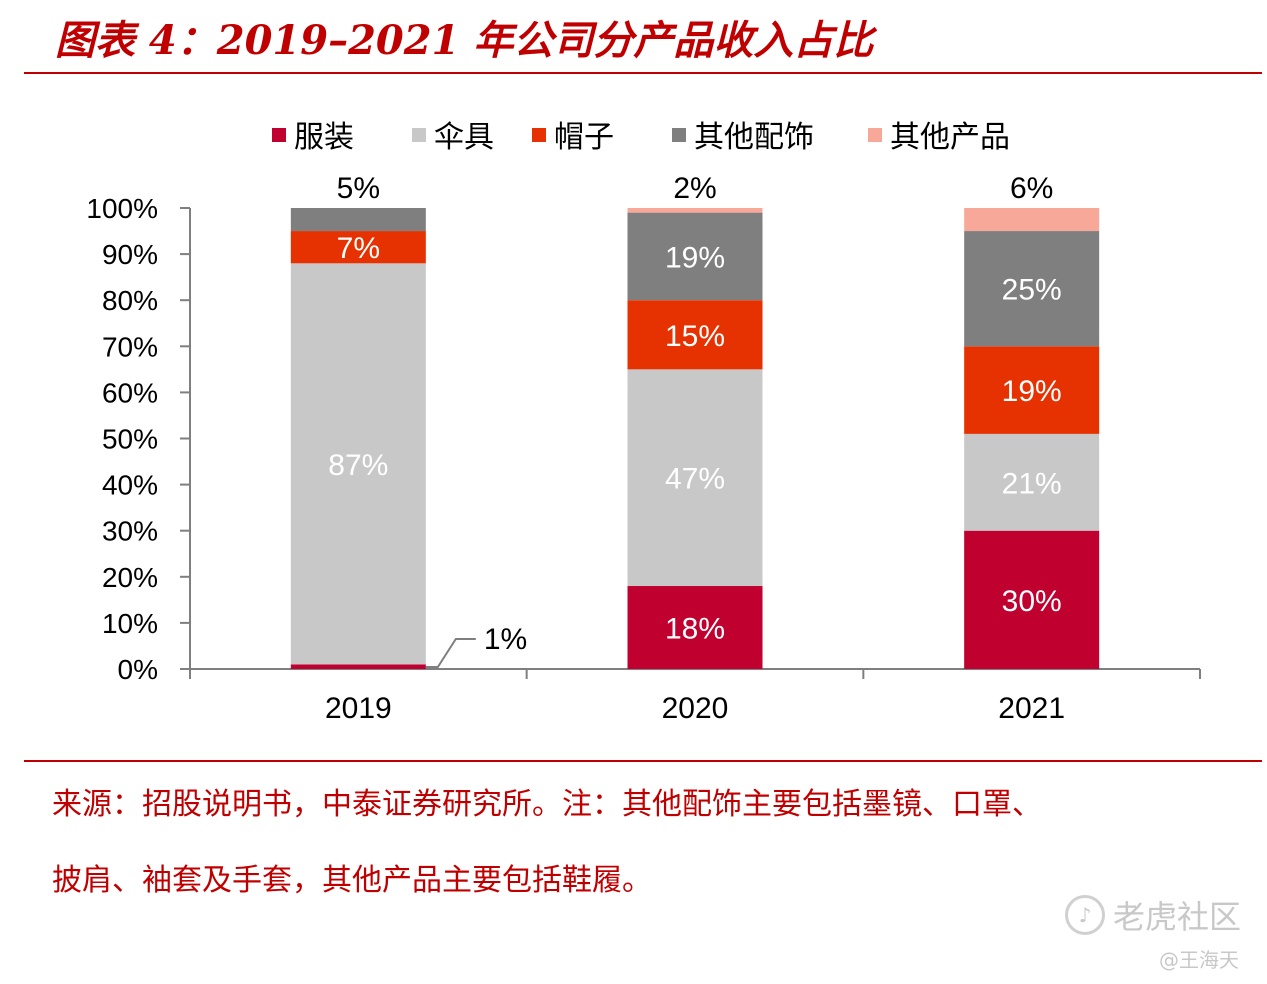 The height and width of the screenshot is (984, 1267). Describe the element at coordinates (1084, 915) in the screenshot. I see `tiger-logo-icon: ♪` at that location.